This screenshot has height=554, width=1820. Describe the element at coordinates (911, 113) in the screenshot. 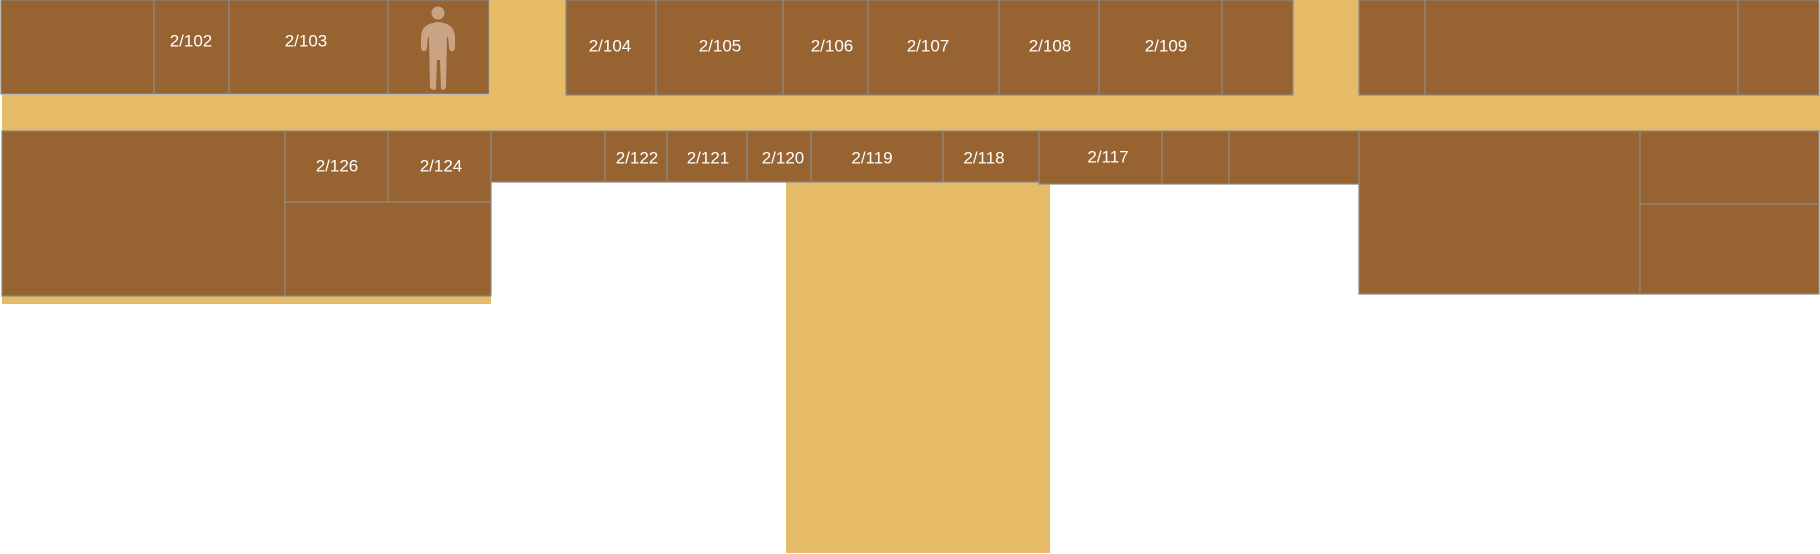

I see `main-corridor` at that location.